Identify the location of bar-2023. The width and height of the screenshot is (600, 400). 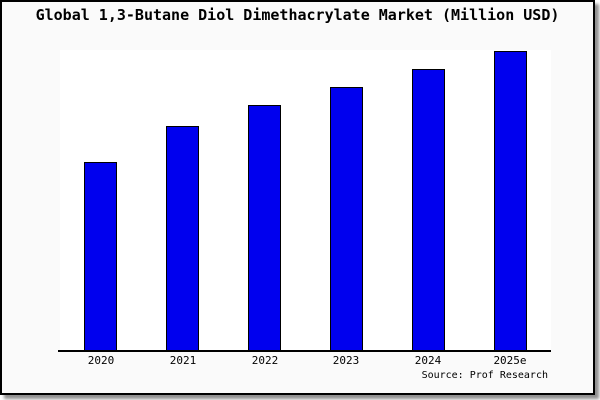
(346, 219).